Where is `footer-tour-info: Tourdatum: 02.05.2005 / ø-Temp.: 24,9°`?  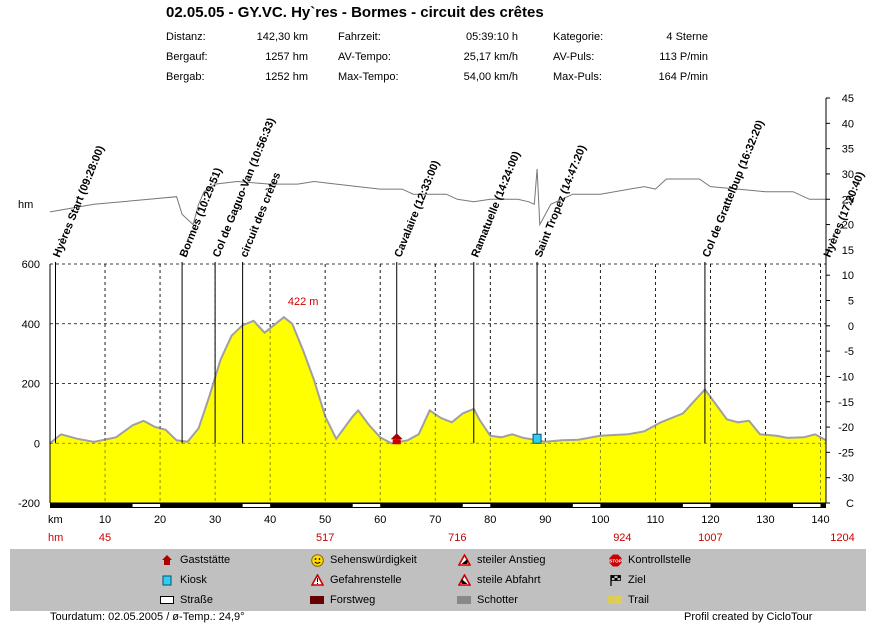 footer-tour-info: Tourdatum: 02.05.2005 / ø-Temp.: 24,9° is located at coordinates (147, 617).